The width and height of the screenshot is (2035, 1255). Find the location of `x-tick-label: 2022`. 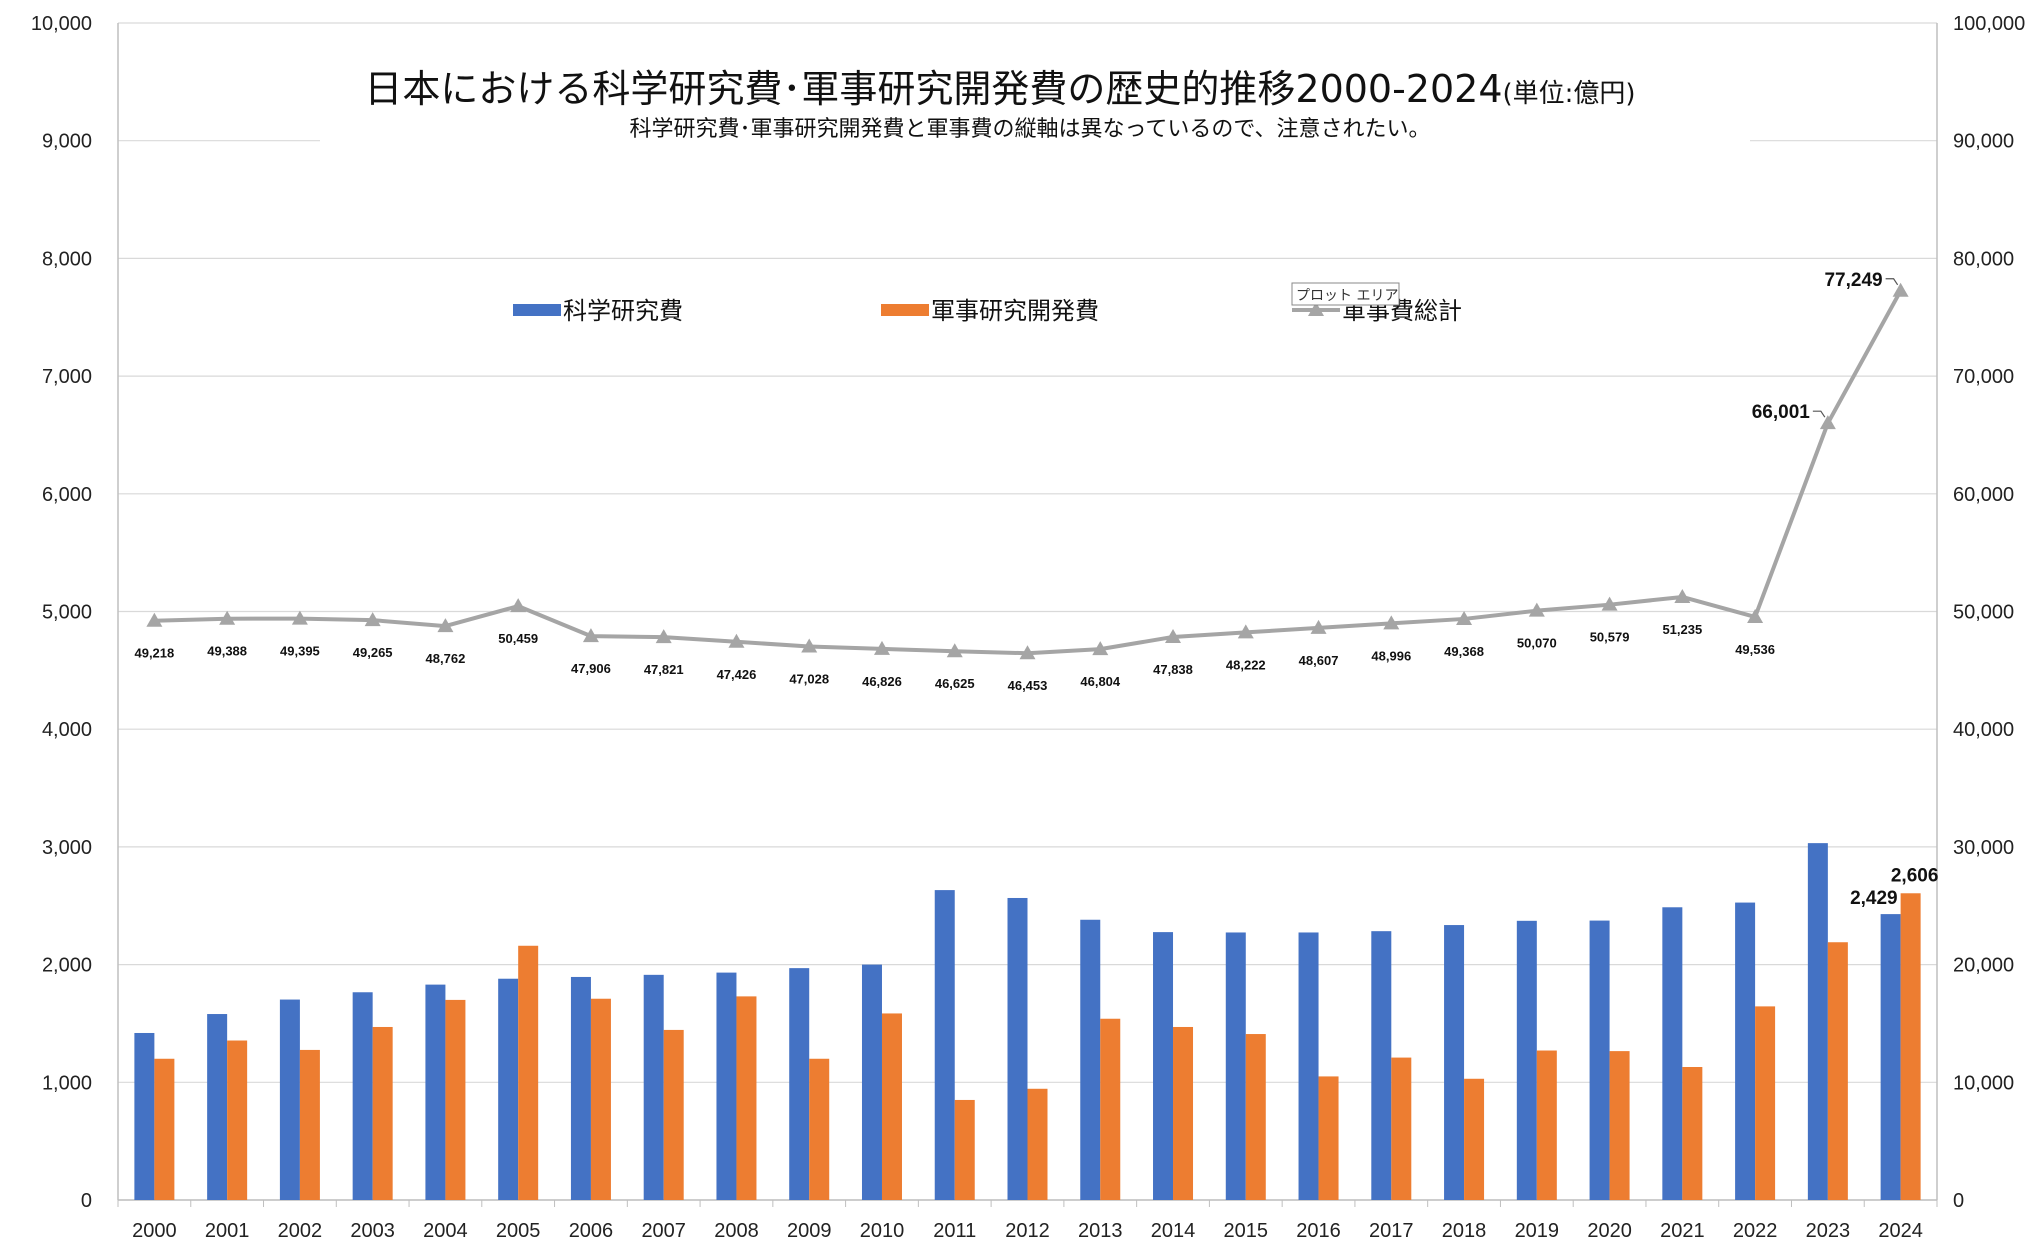

x-tick-label: 2022 is located at coordinates (1755, 1231).